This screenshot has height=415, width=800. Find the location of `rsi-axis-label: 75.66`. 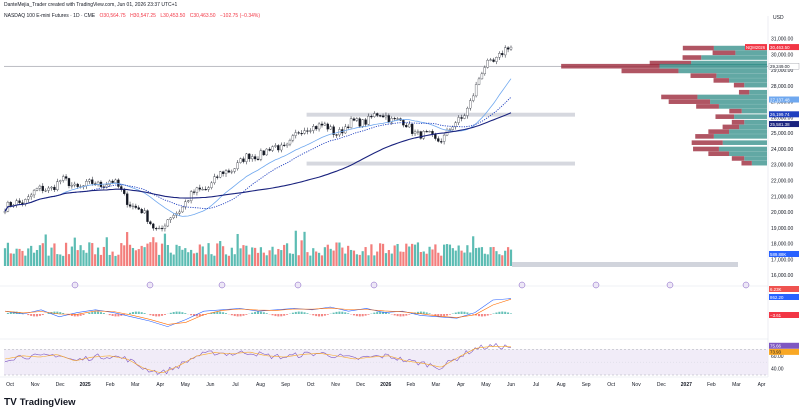

rsi-axis-label: 75.66 is located at coordinates (776, 346).